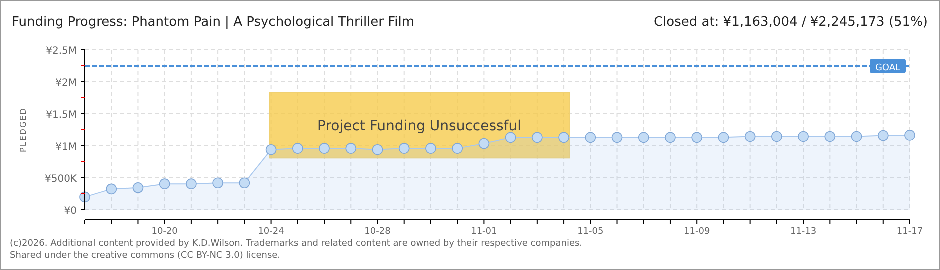  What do you see at coordinates (420, 126) in the screenshot?
I see `annotation: Project Funding Unsuccessful` at bounding box center [420, 126].